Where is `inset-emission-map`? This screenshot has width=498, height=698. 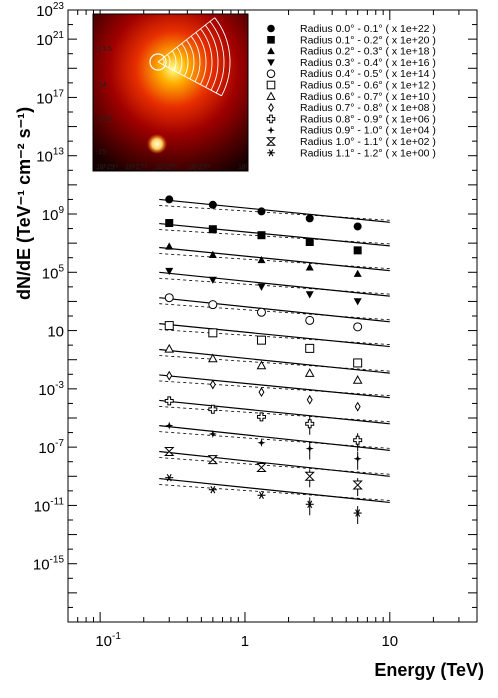
inset-emission-map is located at coordinates (170, 92).